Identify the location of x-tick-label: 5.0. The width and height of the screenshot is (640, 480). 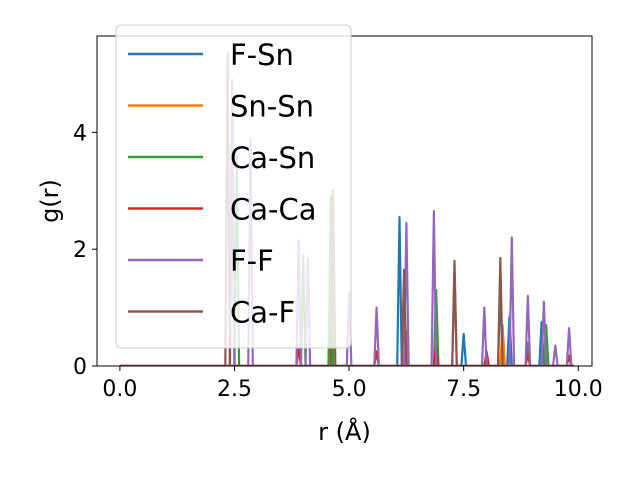
(349, 389).